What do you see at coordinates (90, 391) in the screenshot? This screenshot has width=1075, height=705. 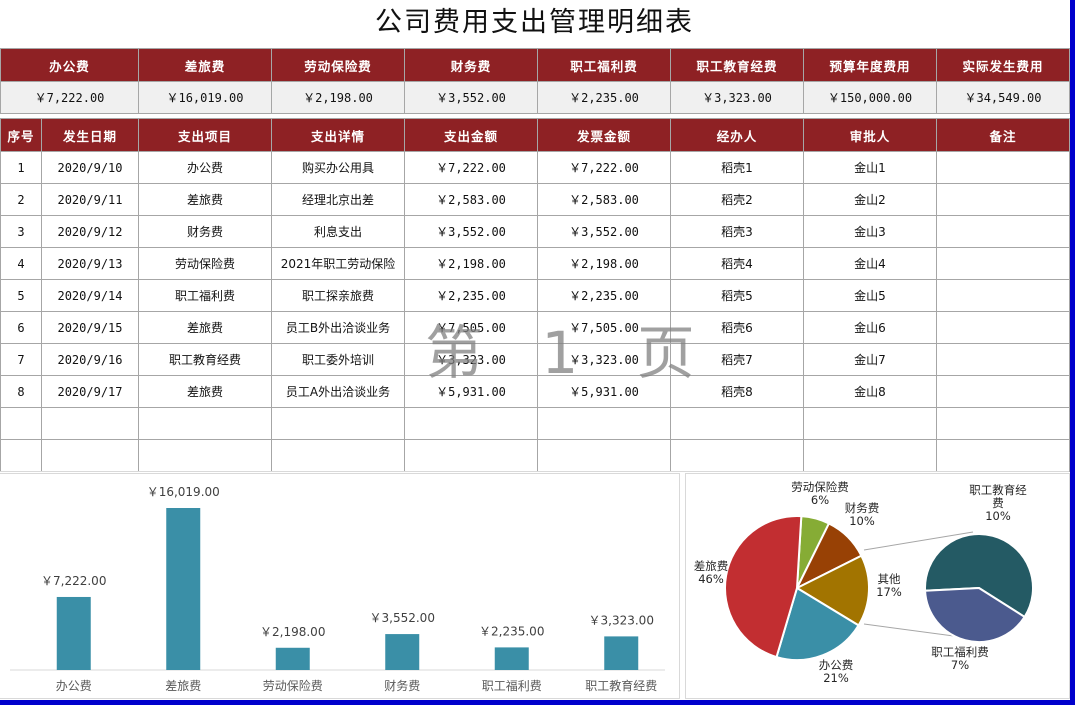 I see `cell-date: 2020/9/17` at bounding box center [90, 391].